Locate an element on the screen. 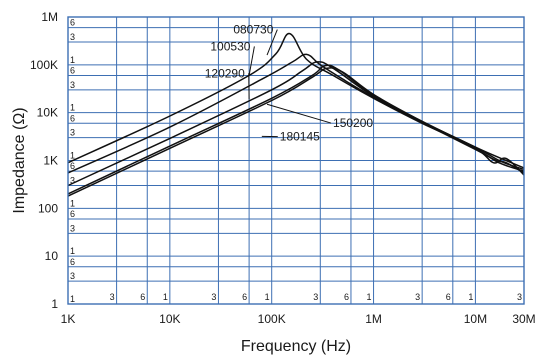 The height and width of the screenshot is (358, 537). x-tick-label: 100K is located at coordinates (272, 319).